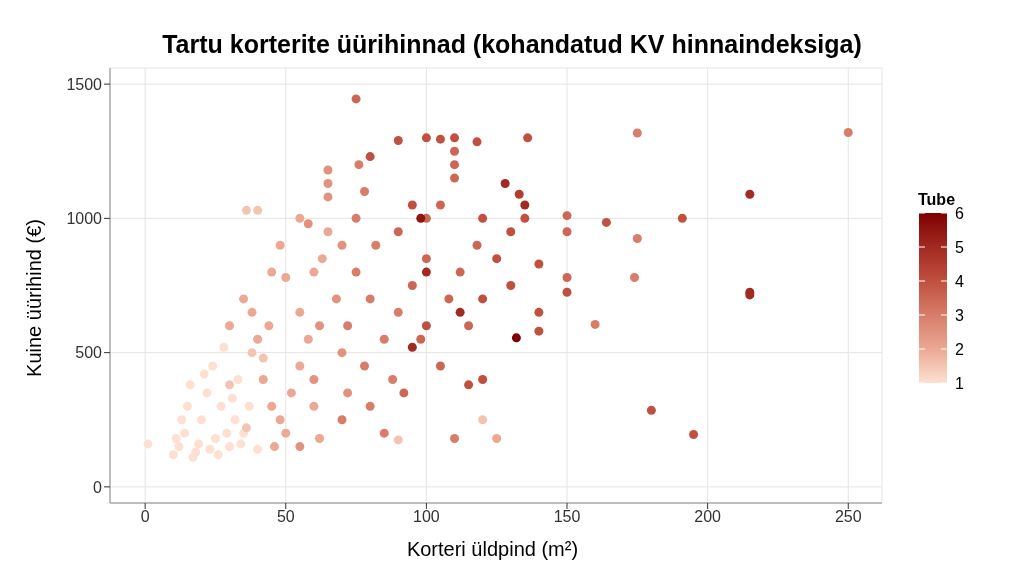 This screenshot has width=1024, height=585. Describe the element at coordinates (848, 517) in the screenshot. I see `x-tick-label: 250` at that location.